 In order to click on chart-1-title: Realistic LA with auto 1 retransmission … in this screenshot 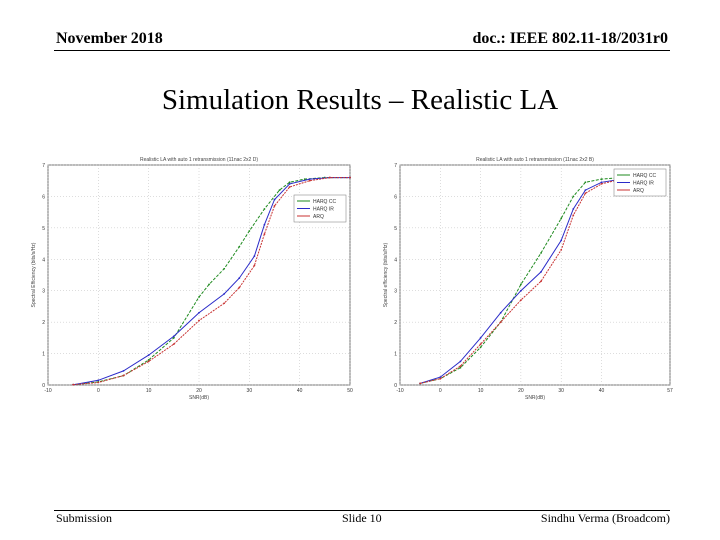, I will do `click(535, 160)`.